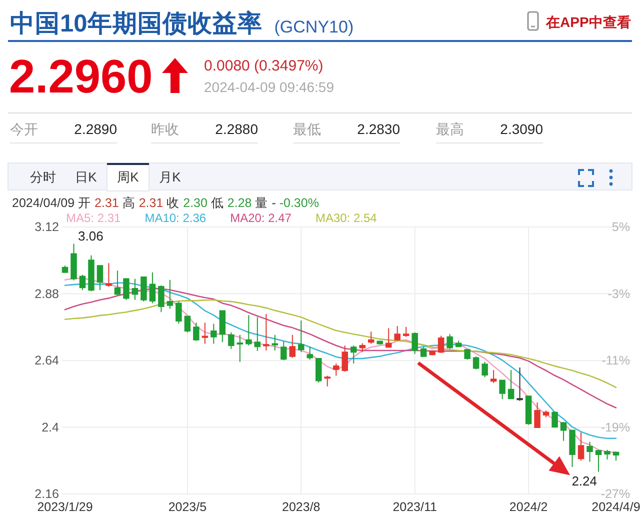 The height and width of the screenshot is (514, 640). I want to click on text: 2.2830, so click(378, 129).